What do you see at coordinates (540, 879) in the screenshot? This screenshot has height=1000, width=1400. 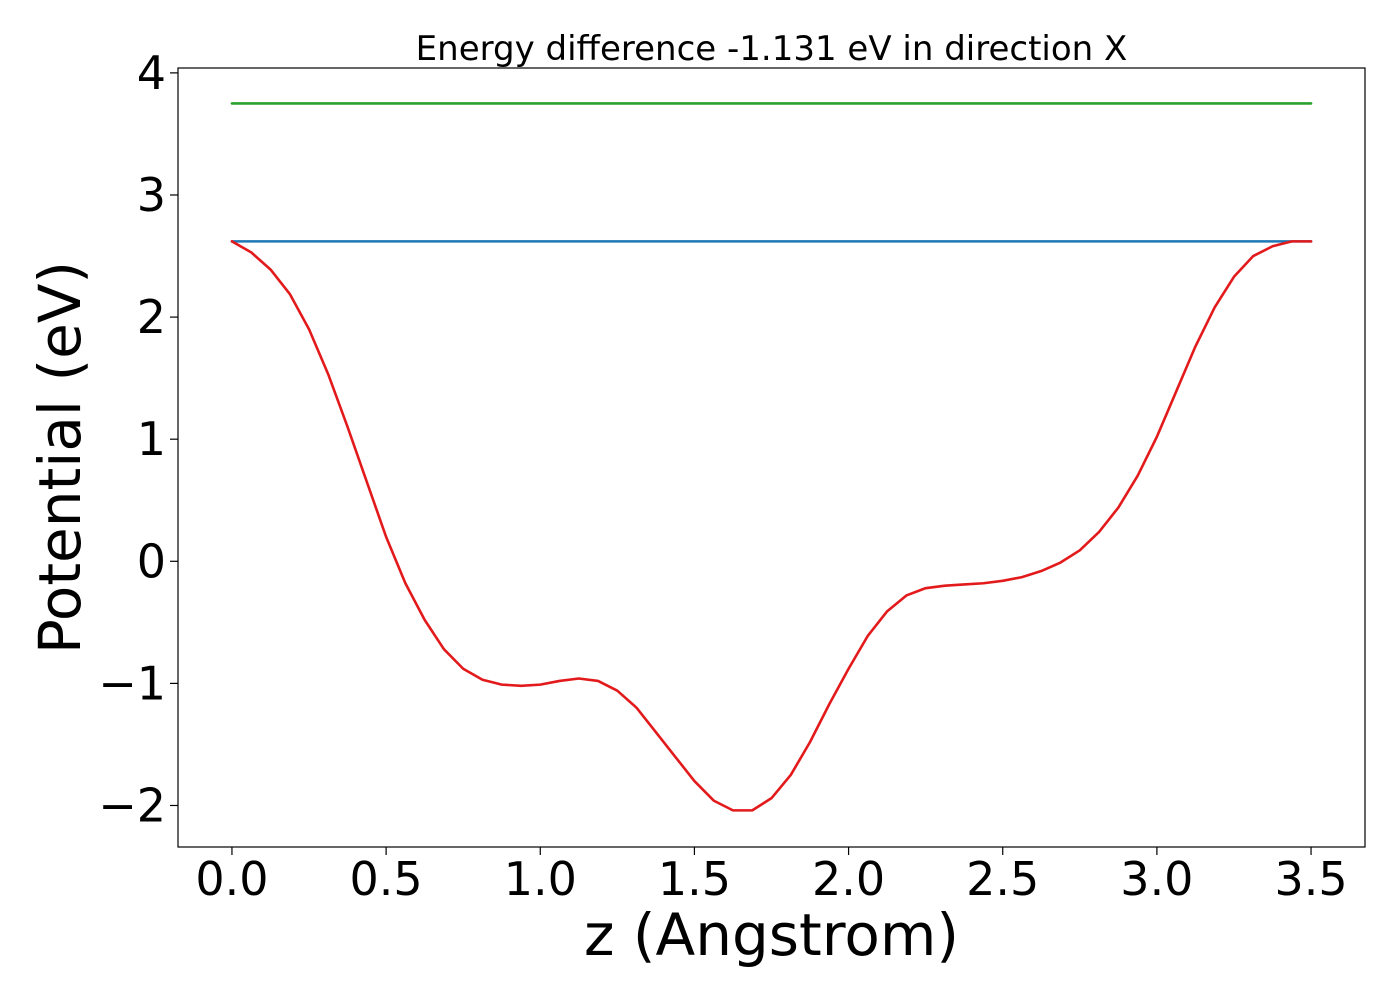 I see `x-tick-label: 1.0` at bounding box center [540, 879].